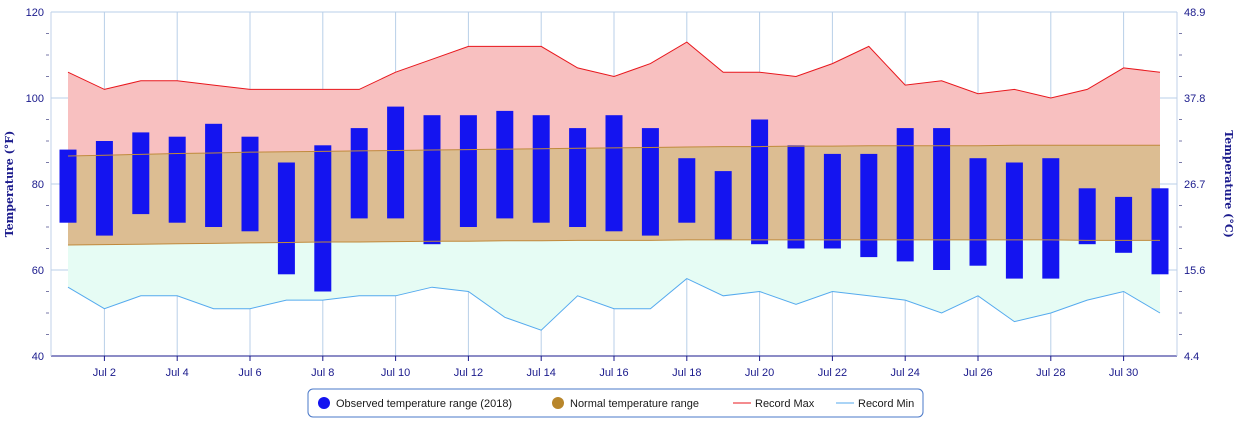 The image size is (1241, 421). I want to click on y-axis-right-title: Temperature (°C), so click(1228, 184).